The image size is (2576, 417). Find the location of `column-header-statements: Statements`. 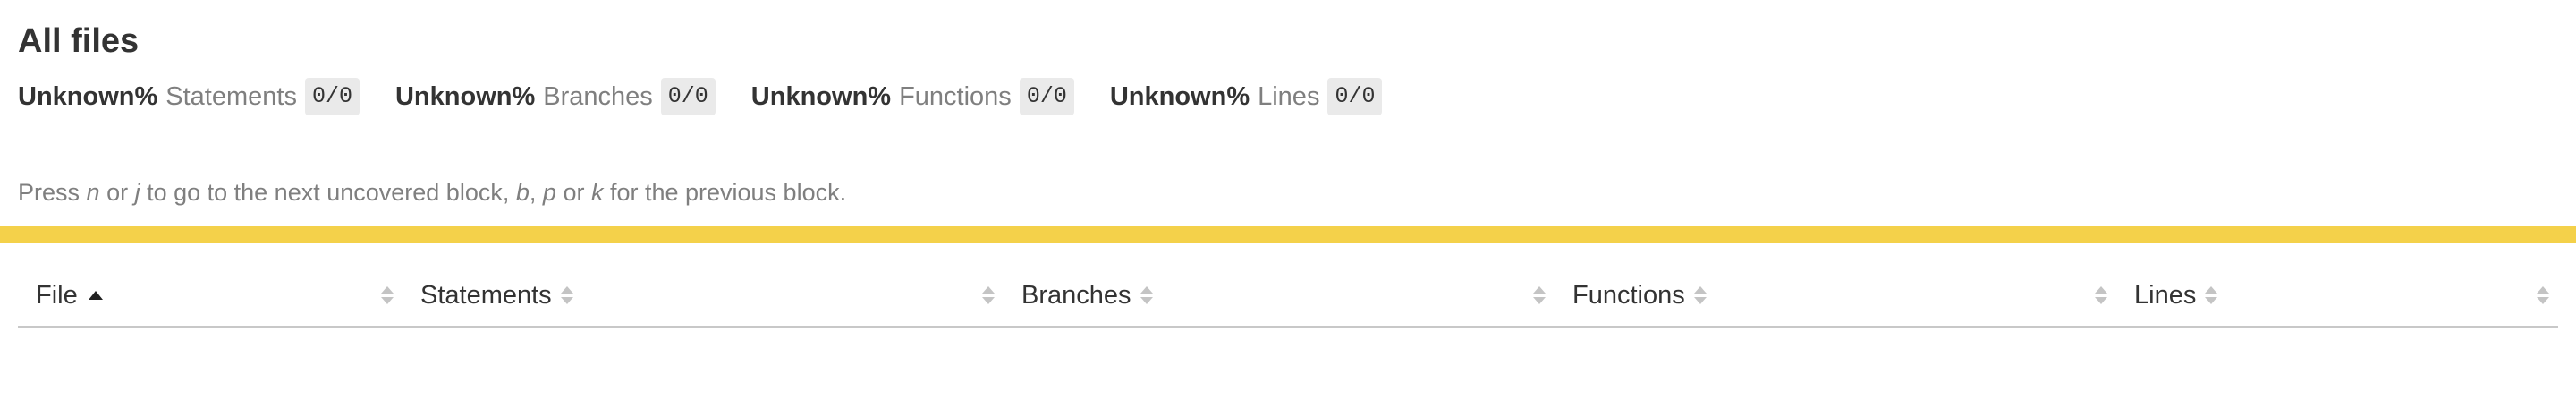

column-header-statements: Statements is located at coordinates (703, 295).